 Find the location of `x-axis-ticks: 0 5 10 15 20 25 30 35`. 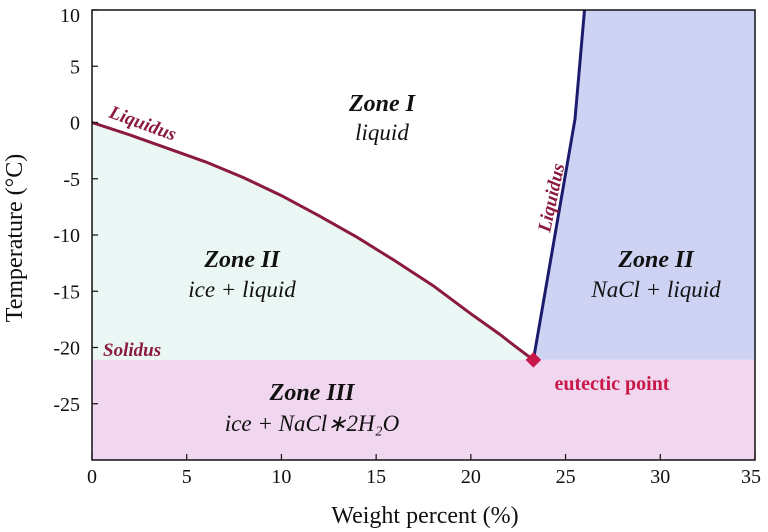

x-axis-ticks: 0 5 10 15 20 25 30 35 is located at coordinates (424, 471).